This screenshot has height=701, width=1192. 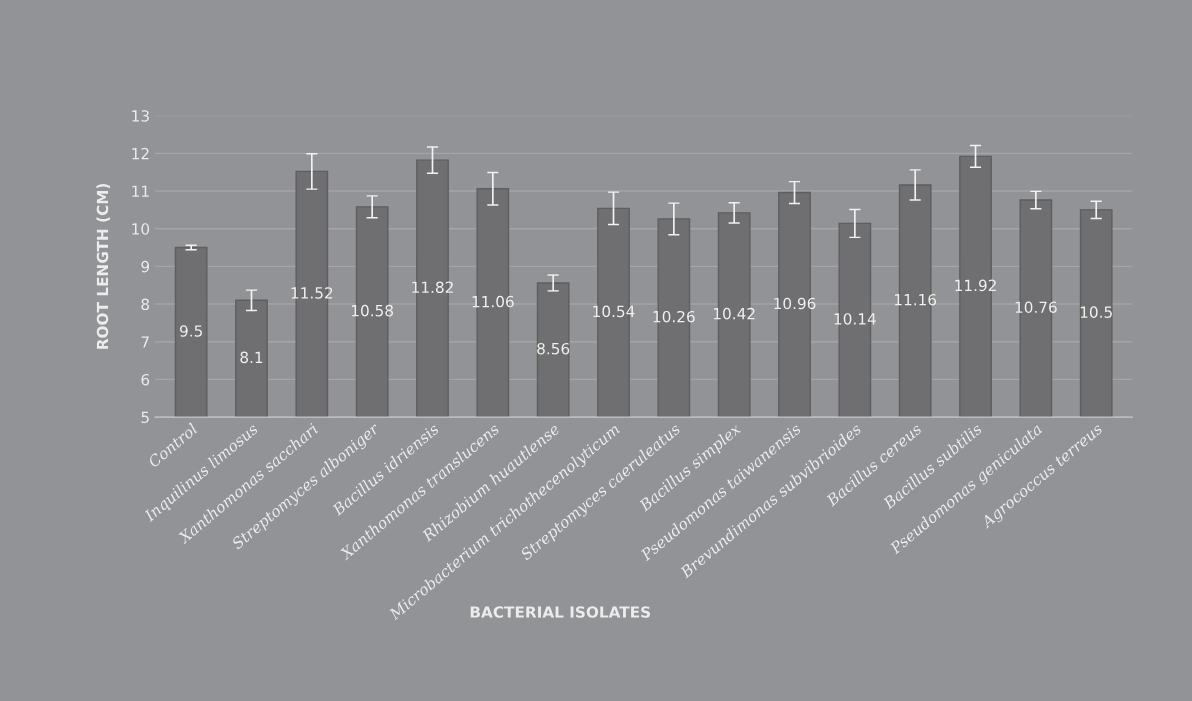 I want to click on y-tick-label: 6, so click(x=145, y=379).